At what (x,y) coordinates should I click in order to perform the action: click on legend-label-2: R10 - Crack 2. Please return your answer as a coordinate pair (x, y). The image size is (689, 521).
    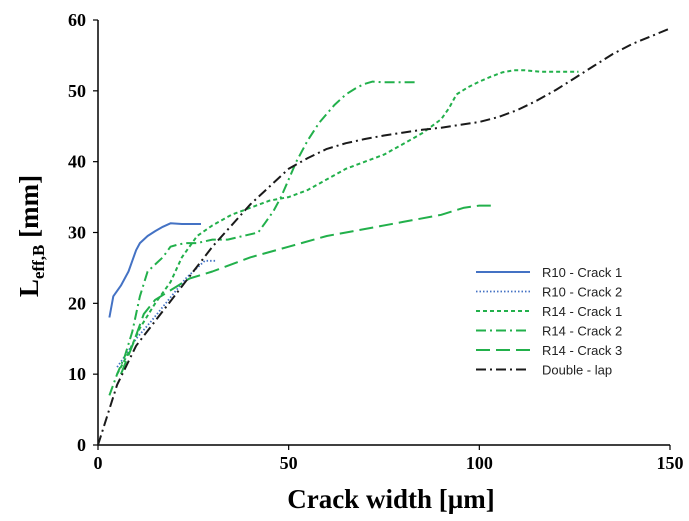
    Looking at the image, I should click on (582, 292).